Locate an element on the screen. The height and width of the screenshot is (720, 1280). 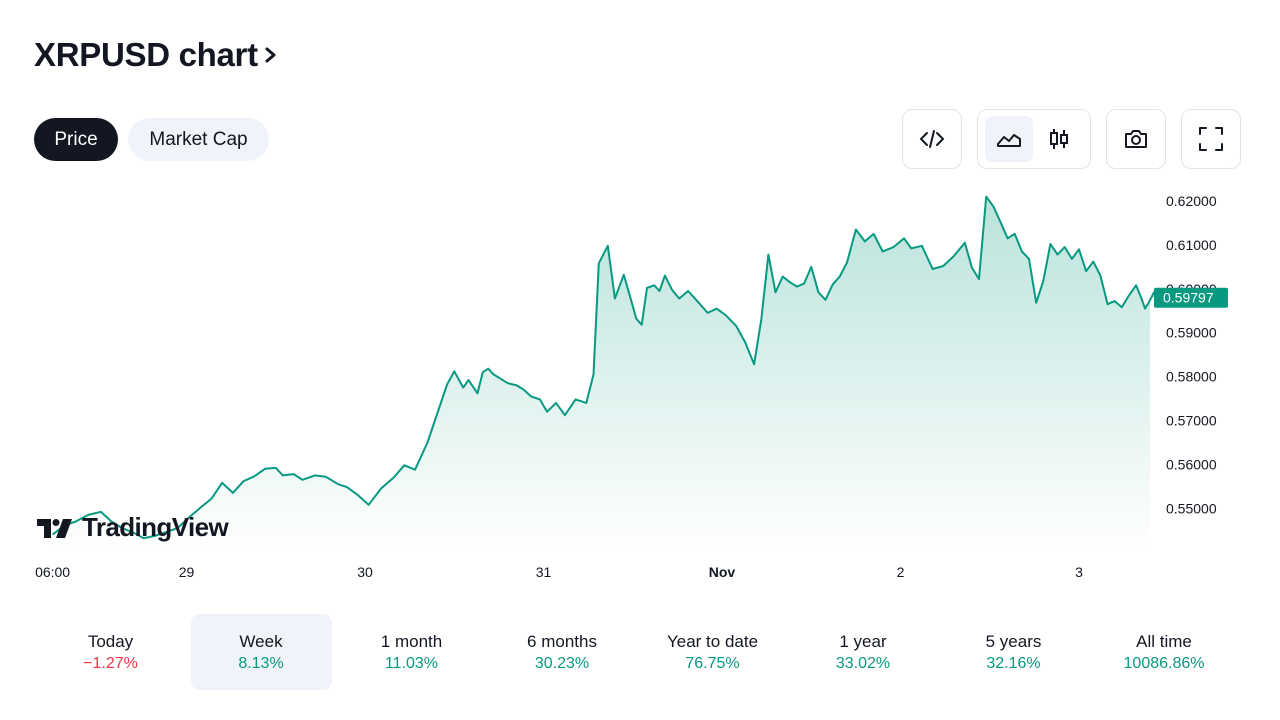
x-axis-tick-label: 29 is located at coordinates (187, 572).